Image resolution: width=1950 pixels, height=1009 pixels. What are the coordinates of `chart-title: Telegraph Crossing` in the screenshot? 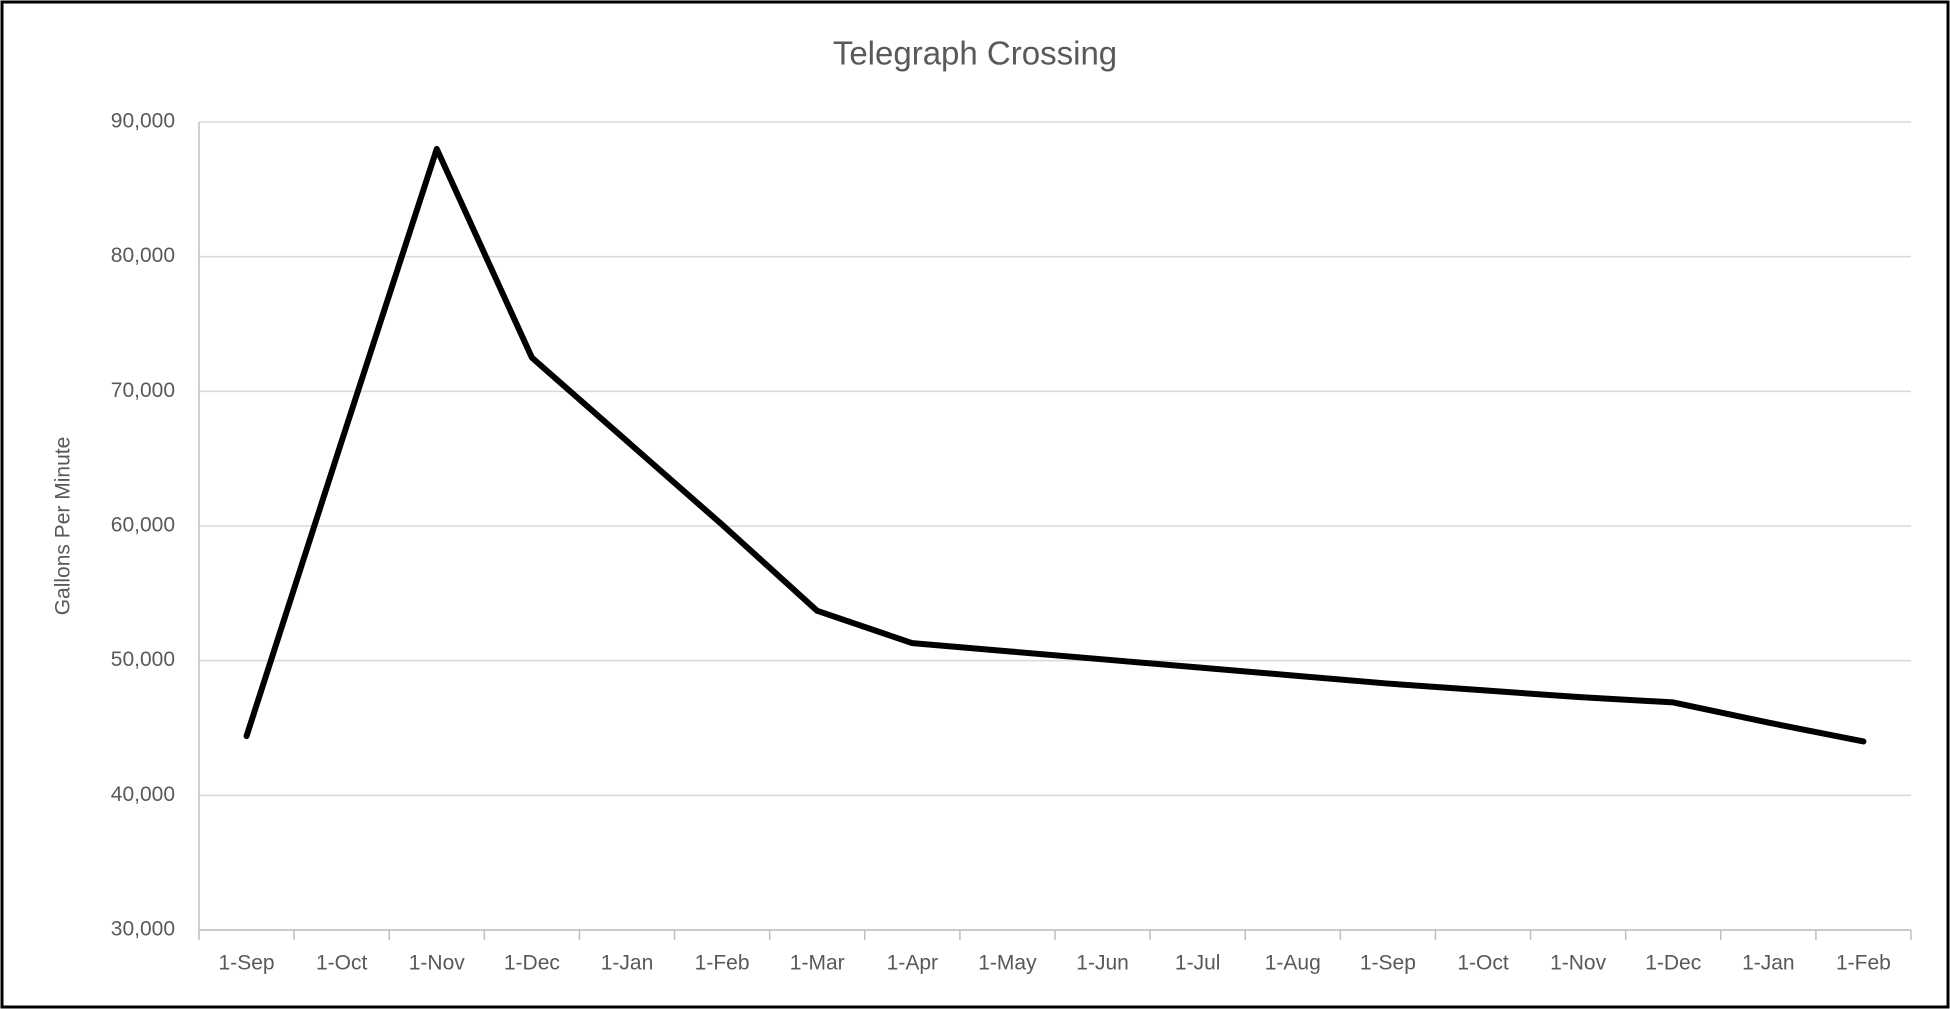 It's located at (975, 53).